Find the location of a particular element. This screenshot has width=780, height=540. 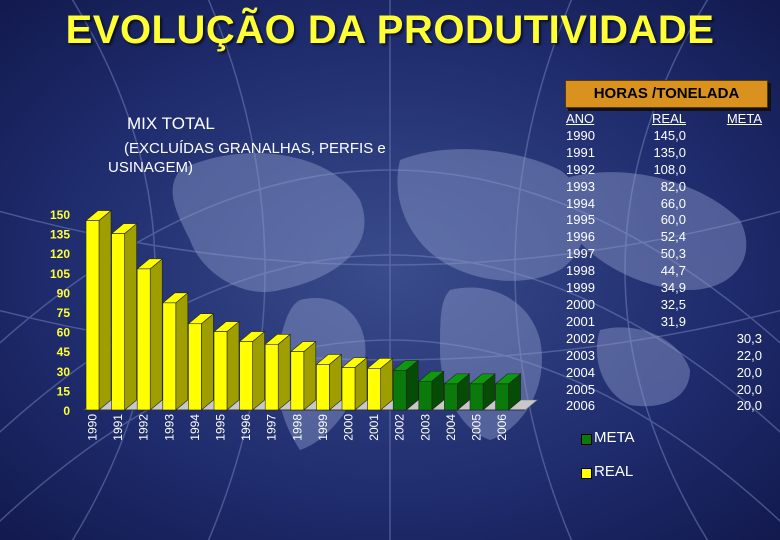

cell-real: 108,0 is located at coordinates (669, 169).